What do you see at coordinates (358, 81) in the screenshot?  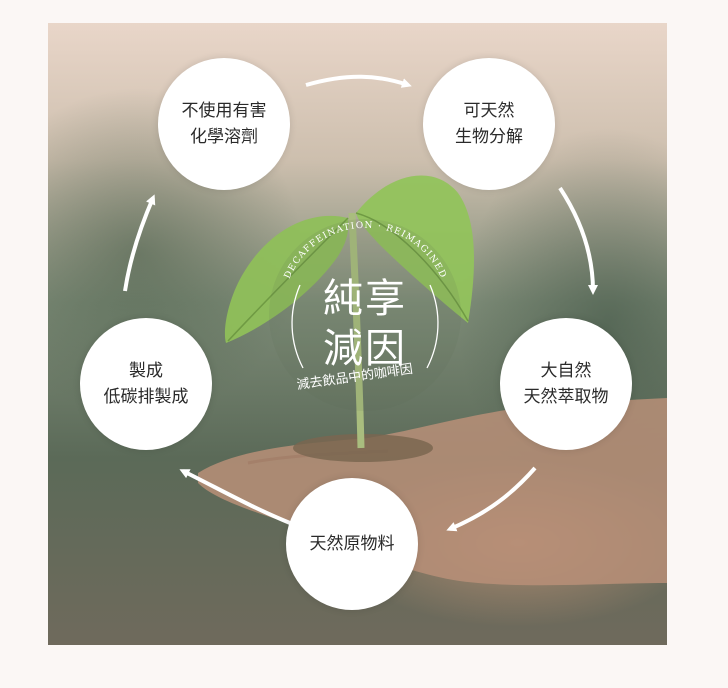 I see `arrow-top` at bounding box center [358, 81].